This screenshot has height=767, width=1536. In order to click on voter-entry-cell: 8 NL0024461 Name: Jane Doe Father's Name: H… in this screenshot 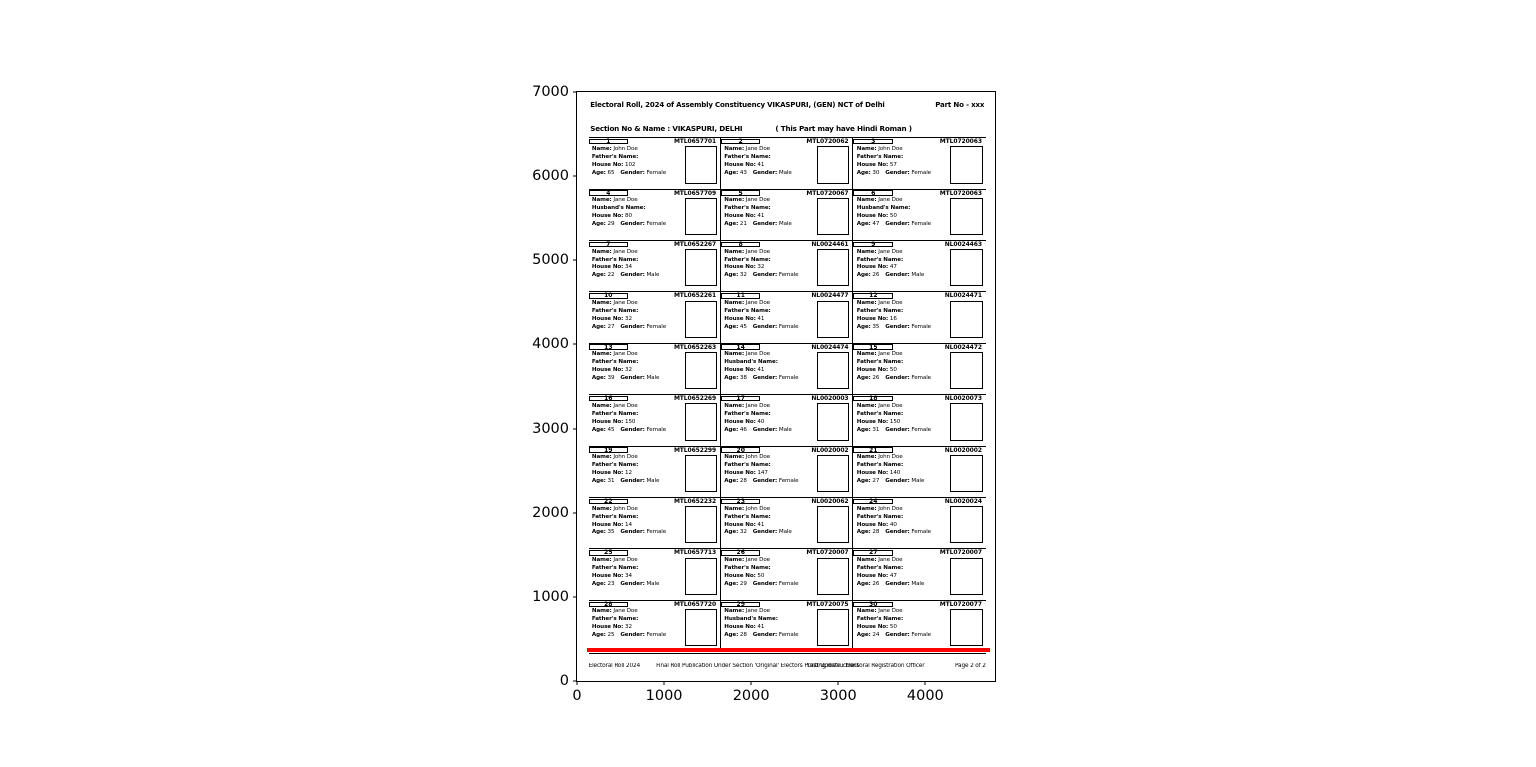, I will do `click(787, 267)`.